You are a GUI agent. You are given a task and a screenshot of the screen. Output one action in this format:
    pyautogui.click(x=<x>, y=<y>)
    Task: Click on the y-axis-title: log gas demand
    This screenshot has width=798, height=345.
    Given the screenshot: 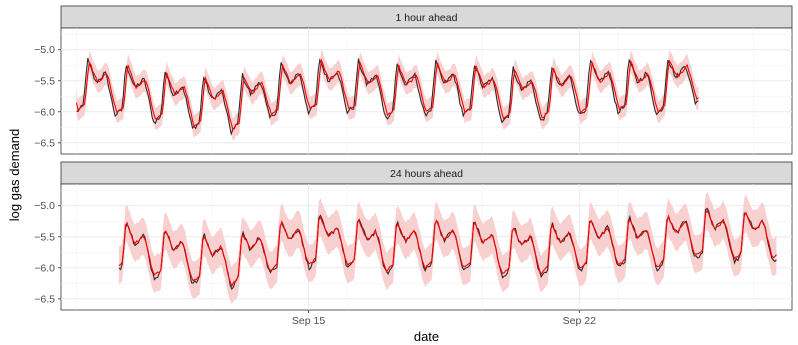 What is the action you would take?
    pyautogui.click(x=14, y=175)
    